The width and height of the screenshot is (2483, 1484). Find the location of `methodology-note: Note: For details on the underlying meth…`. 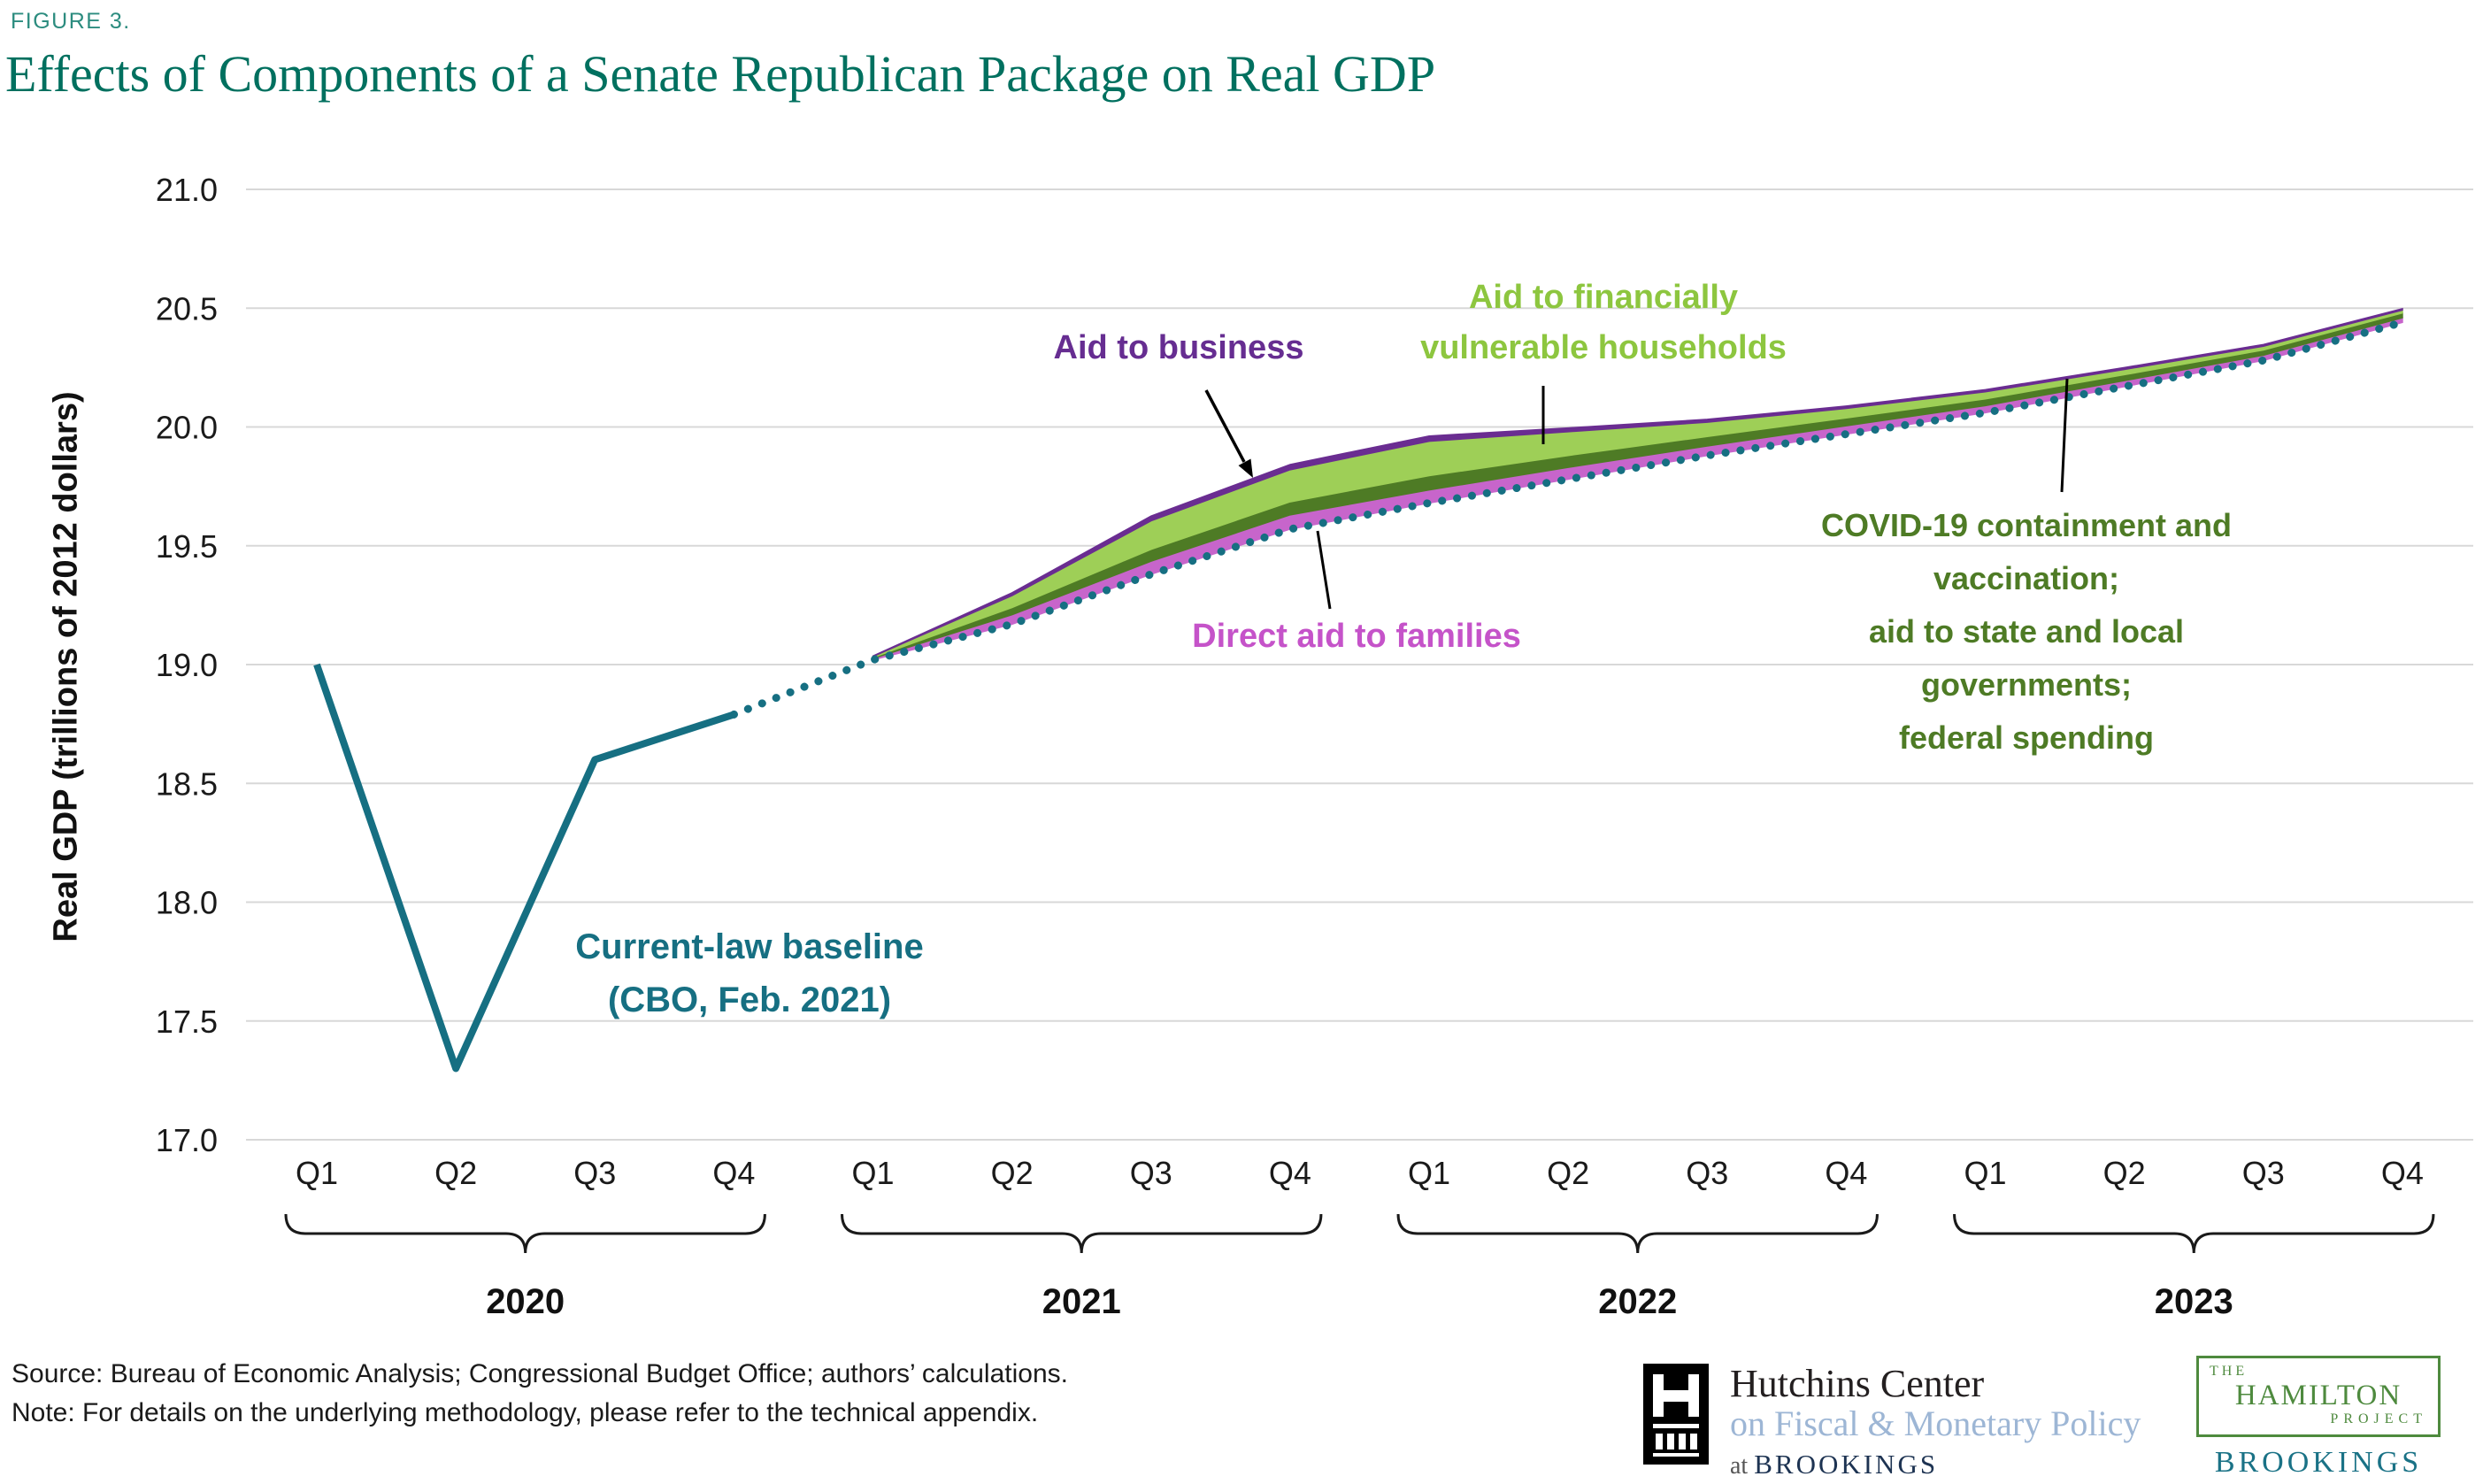

methodology-note: Note: For details on the underlying meth… is located at coordinates (525, 1412).